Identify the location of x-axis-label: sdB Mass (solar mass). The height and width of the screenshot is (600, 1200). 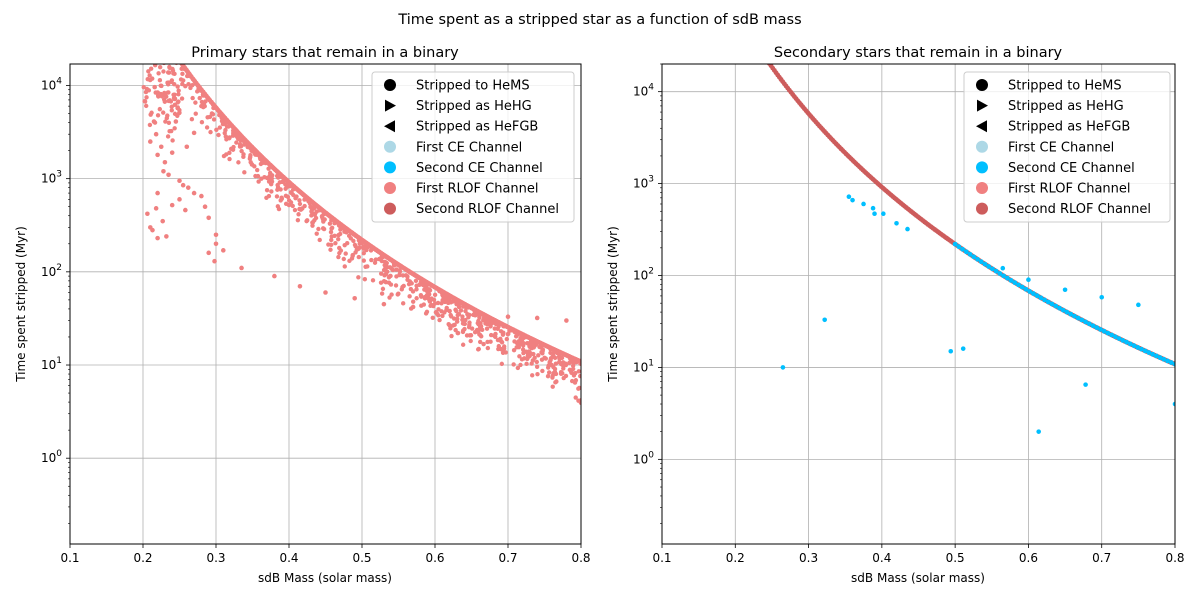
(918, 578).